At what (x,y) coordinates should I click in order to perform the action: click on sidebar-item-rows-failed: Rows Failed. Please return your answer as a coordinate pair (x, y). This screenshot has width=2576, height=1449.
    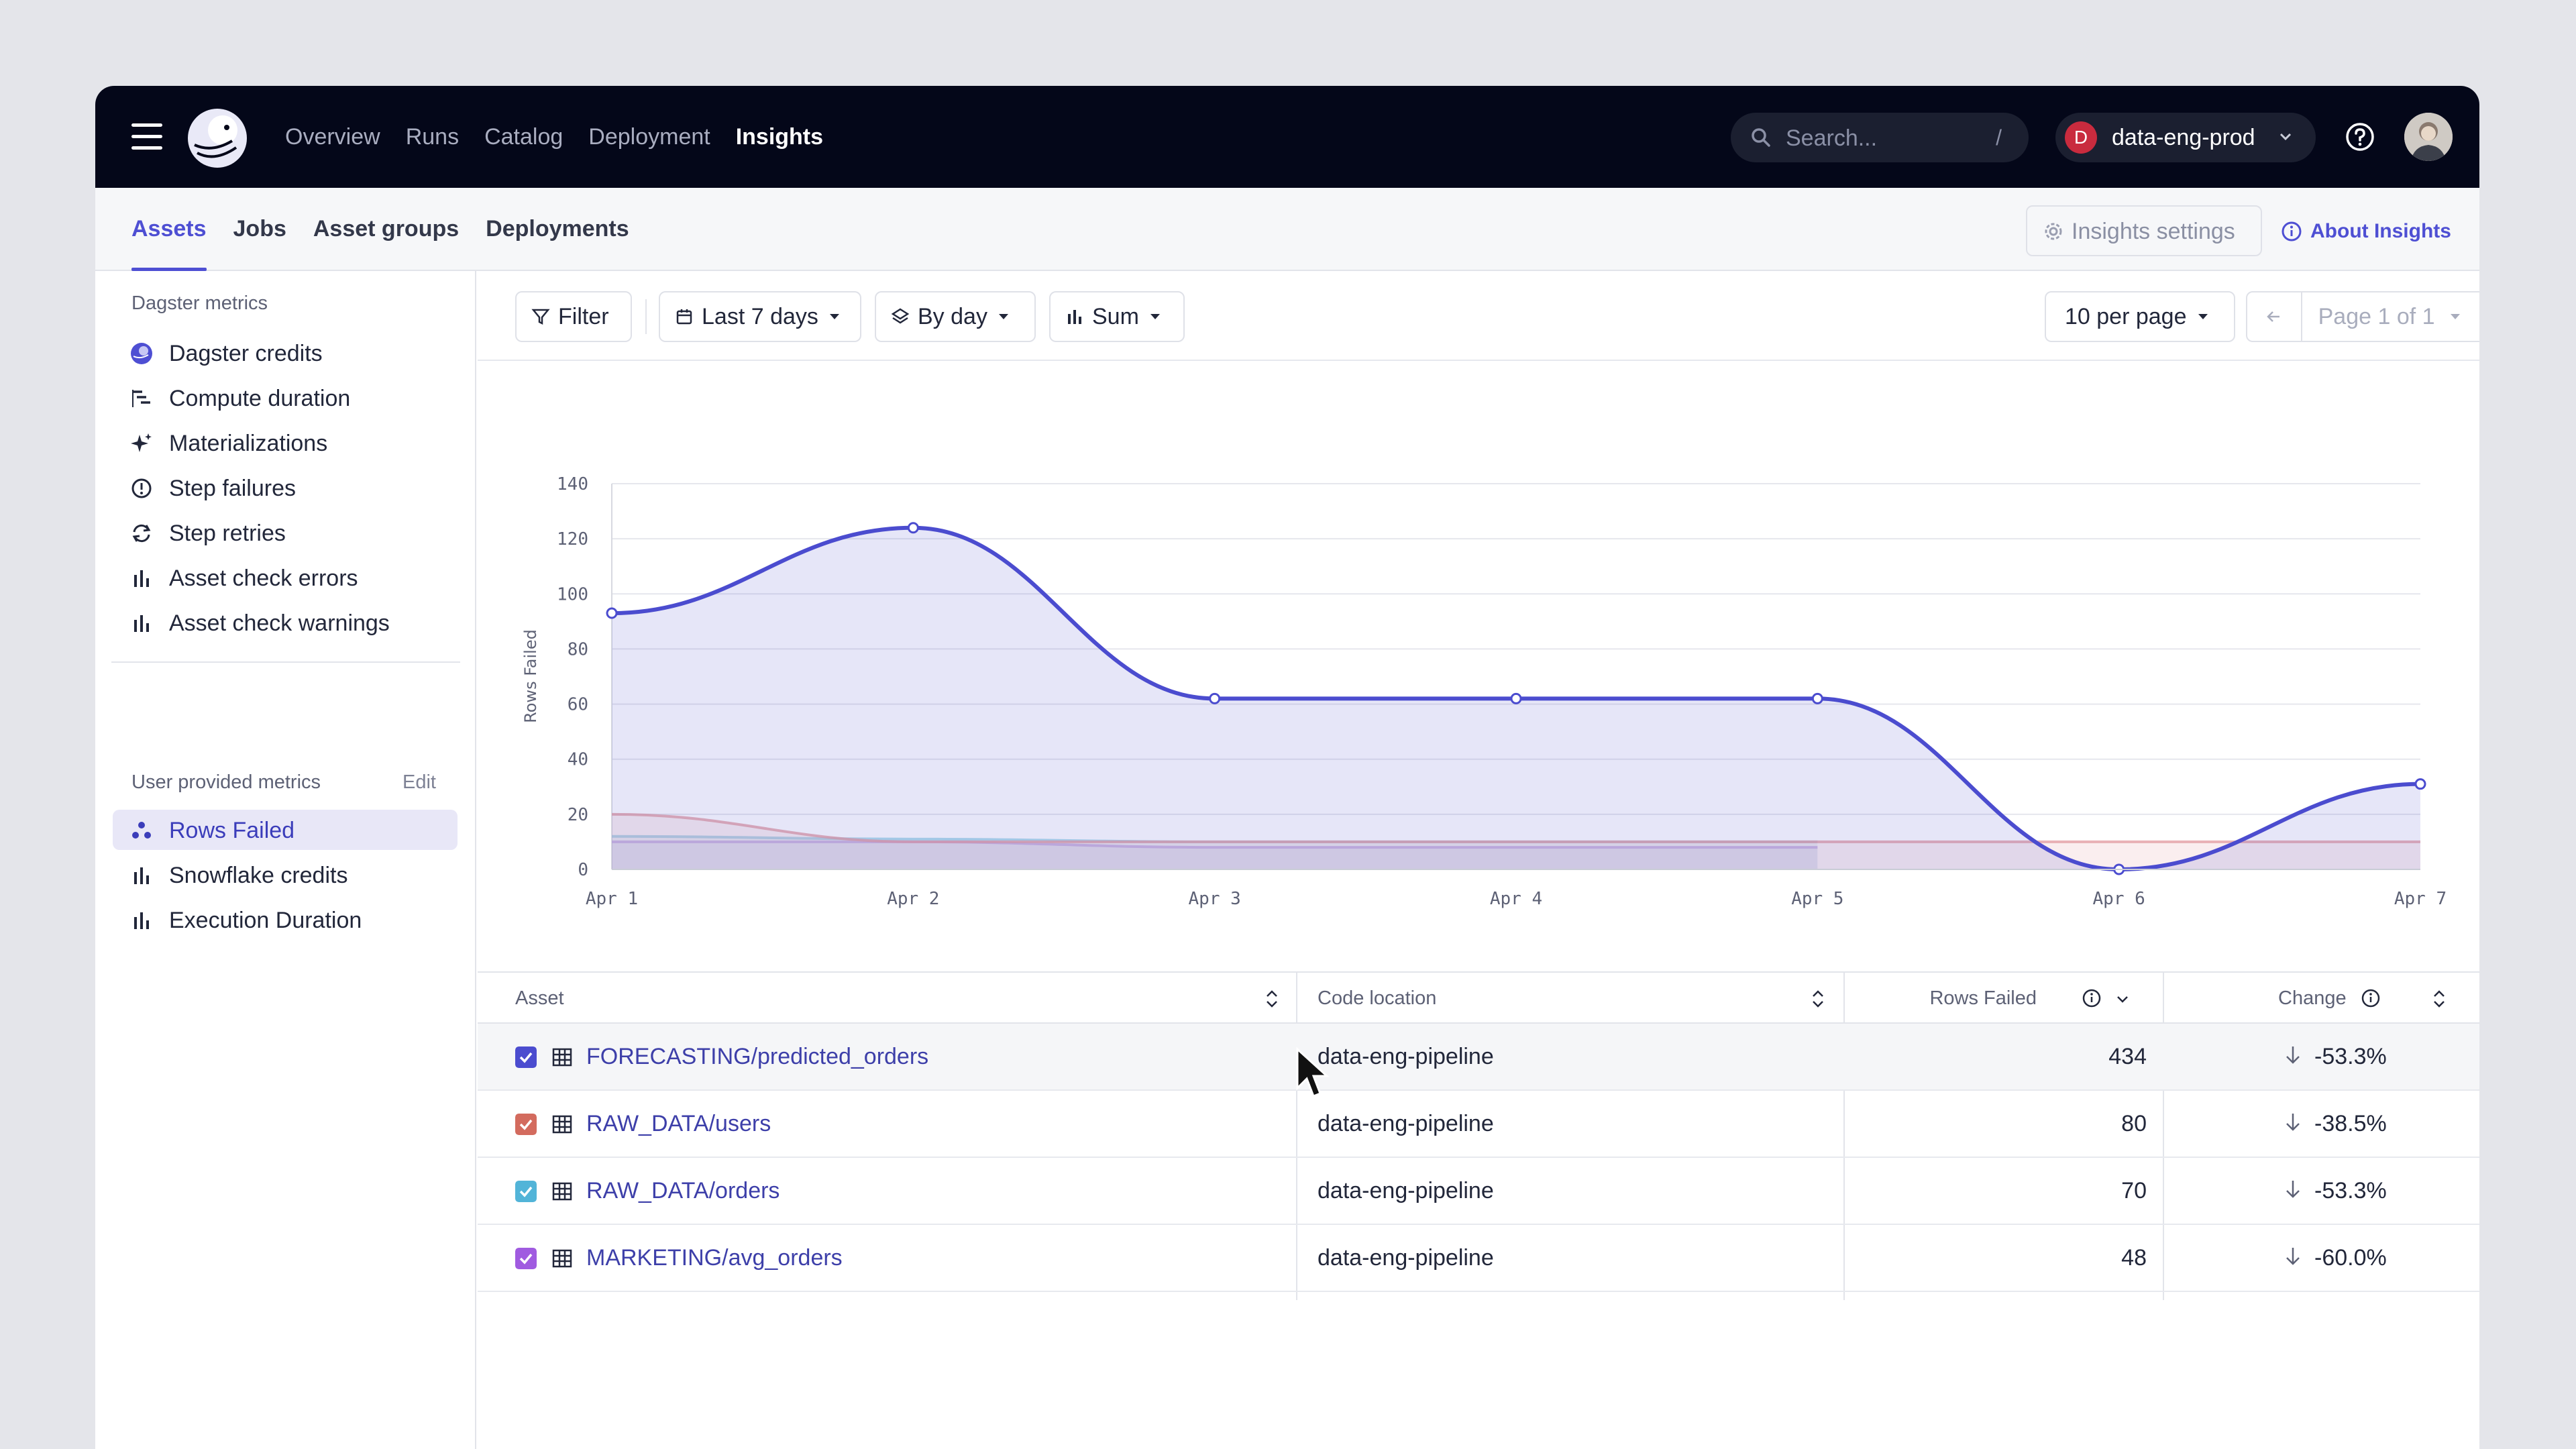
    Looking at the image, I should click on (285, 830).